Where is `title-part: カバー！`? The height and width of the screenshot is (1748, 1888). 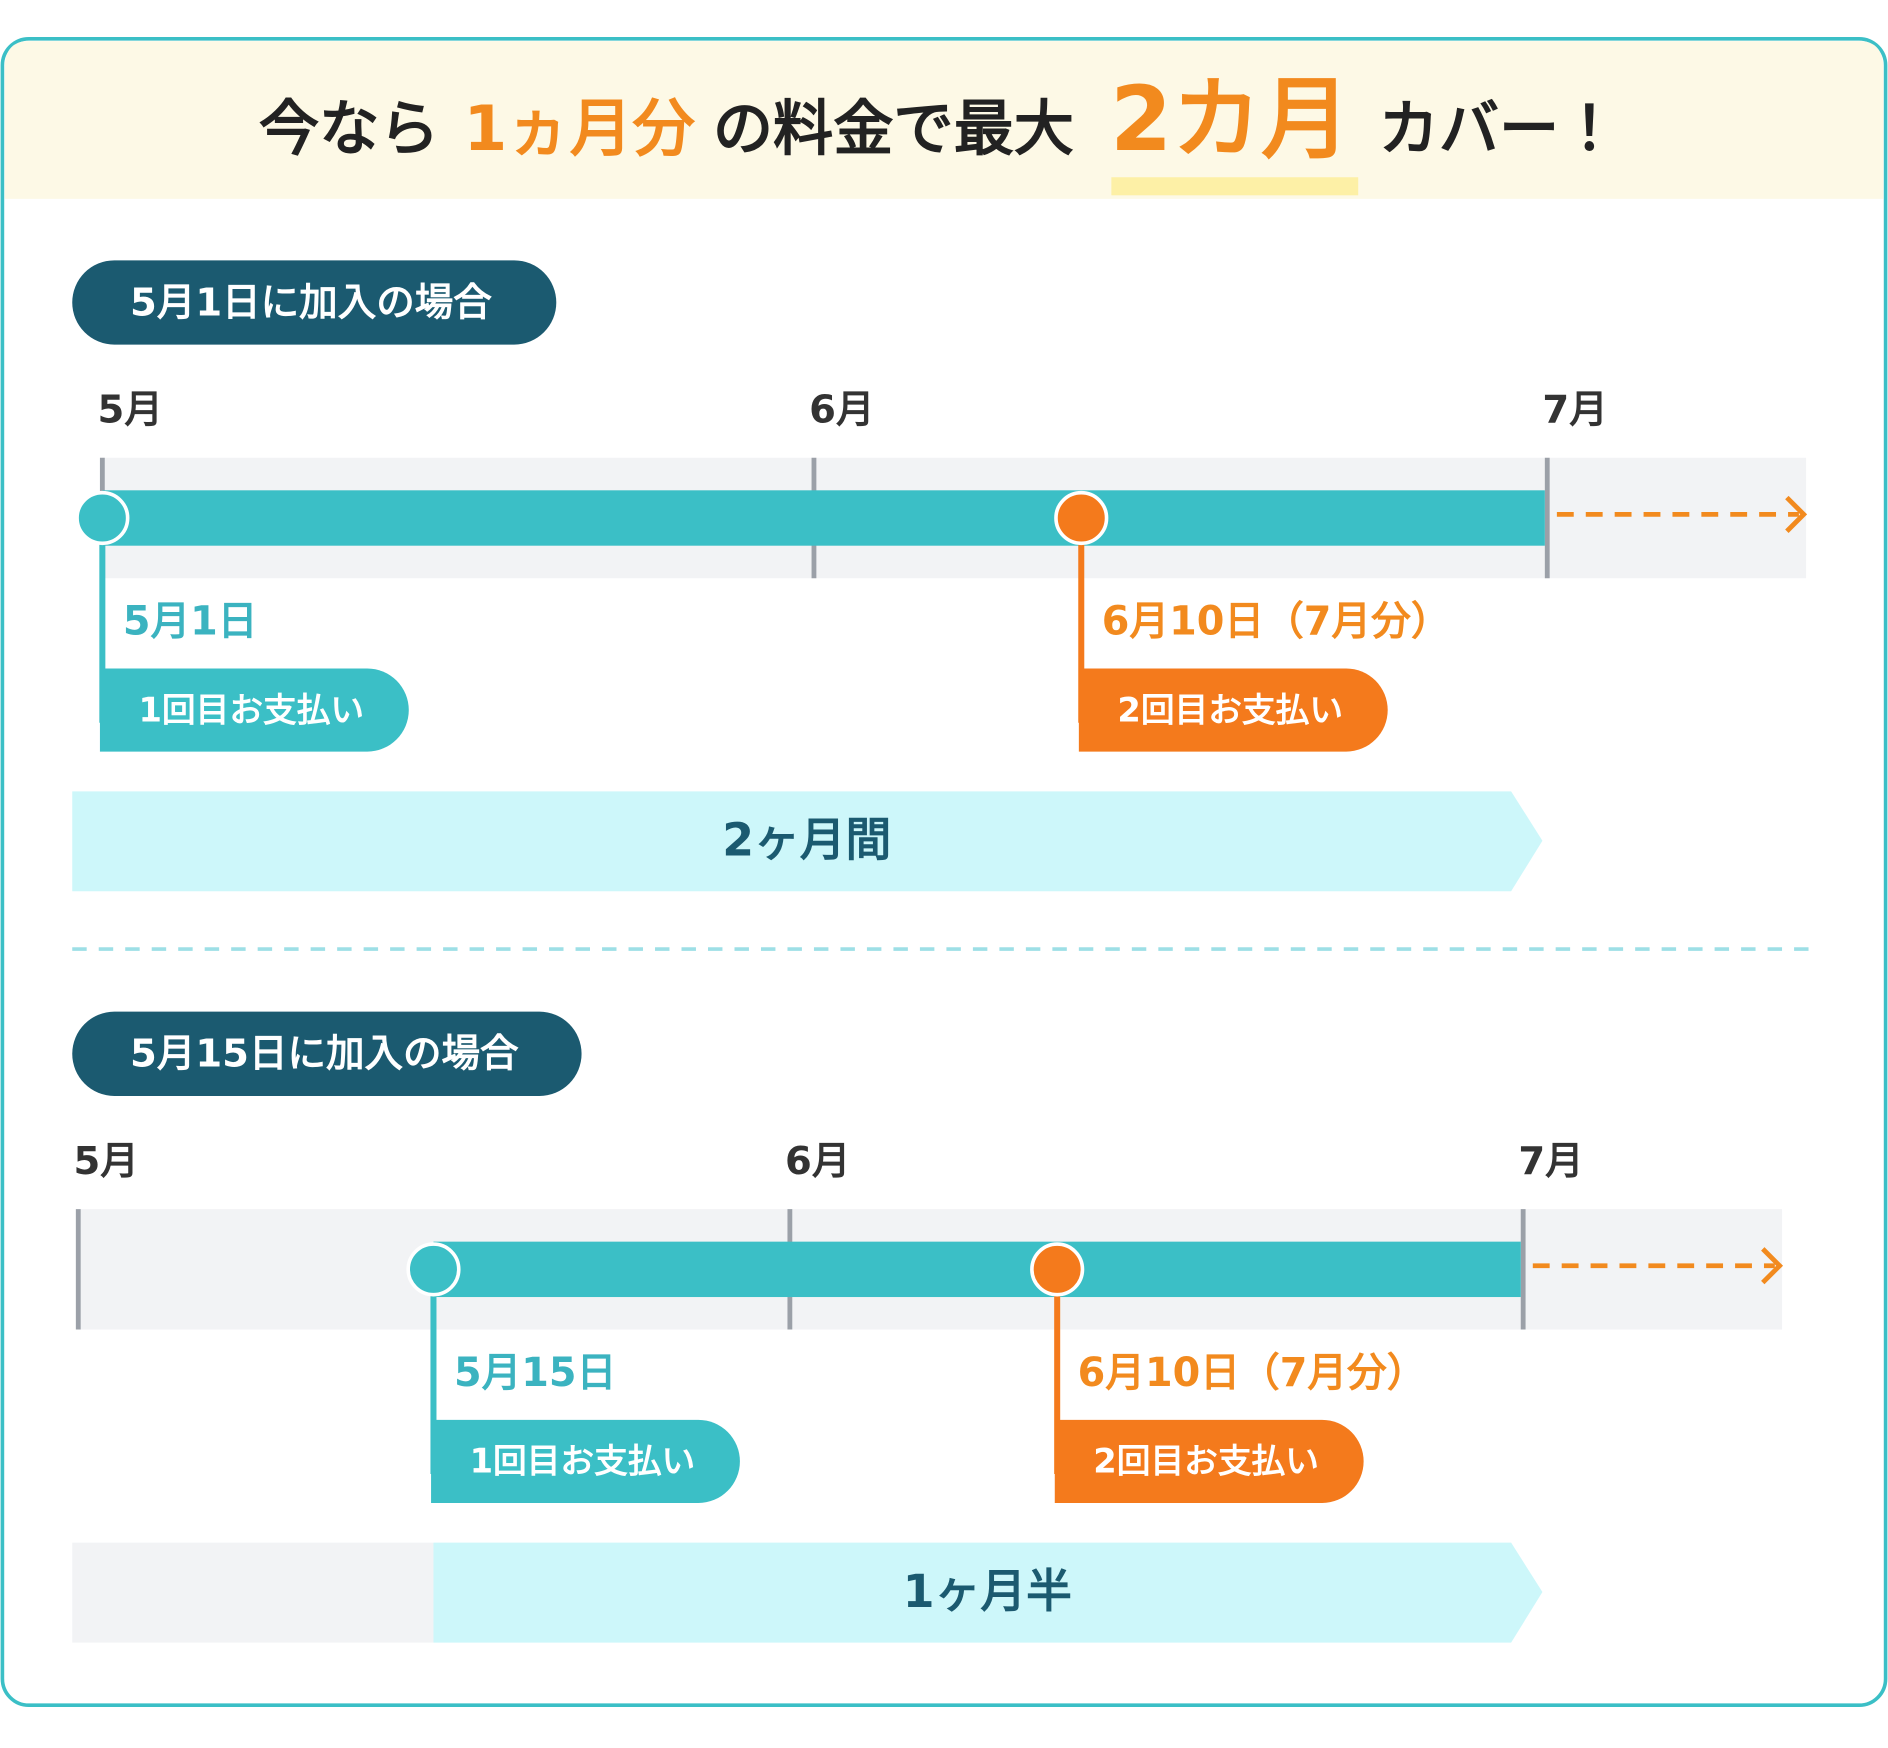 title-part: カバー！ is located at coordinates (1499, 129).